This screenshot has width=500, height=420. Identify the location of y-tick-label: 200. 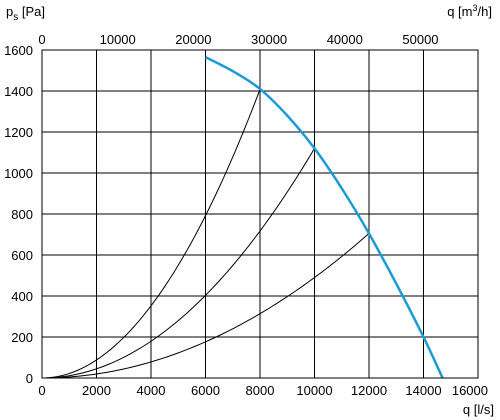
(22, 337).